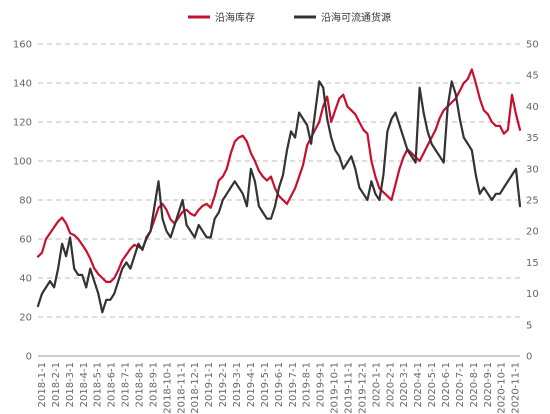  I want to click on x-tick-label: 2019-12-1, so click(362, 388).